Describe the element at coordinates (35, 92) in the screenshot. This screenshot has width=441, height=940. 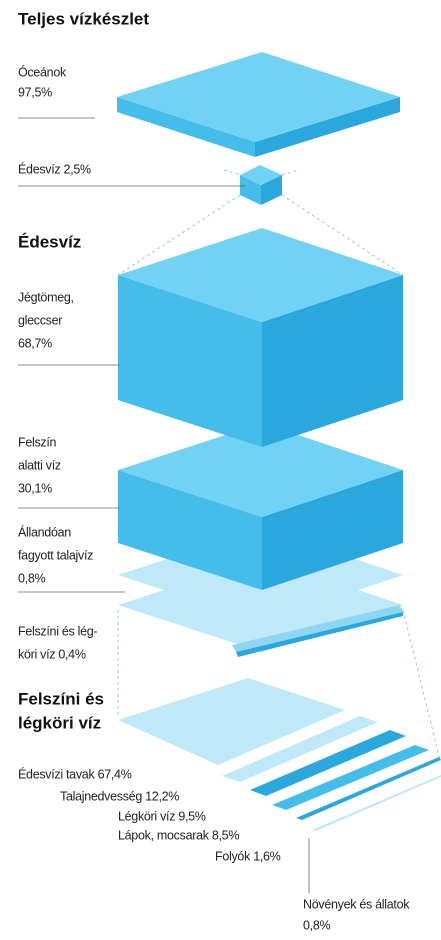
I see `label: 97,5%` at that location.